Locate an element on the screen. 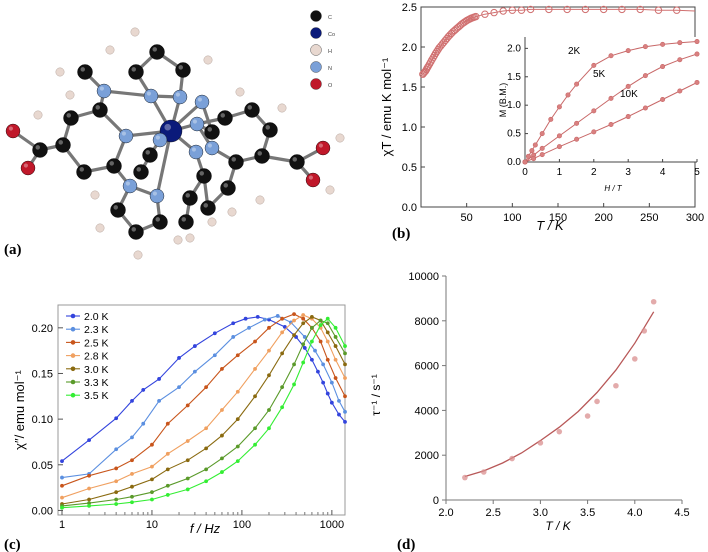 This screenshot has width=708, height=552. data-point-b is located at coordinates (622, 9).